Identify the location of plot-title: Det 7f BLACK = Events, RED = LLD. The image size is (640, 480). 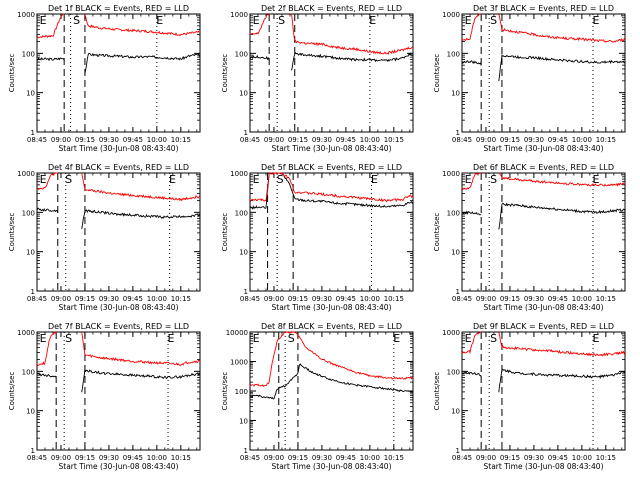
(118, 326).